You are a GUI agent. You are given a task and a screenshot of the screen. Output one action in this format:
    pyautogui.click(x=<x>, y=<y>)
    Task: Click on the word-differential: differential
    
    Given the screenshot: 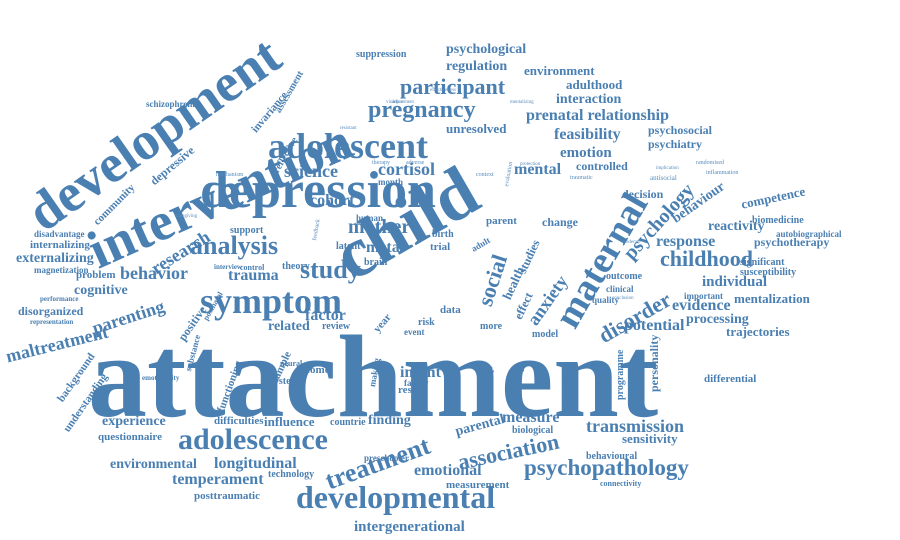 What is the action you would take?
    pyautogui.click(x=730, y=379)
    